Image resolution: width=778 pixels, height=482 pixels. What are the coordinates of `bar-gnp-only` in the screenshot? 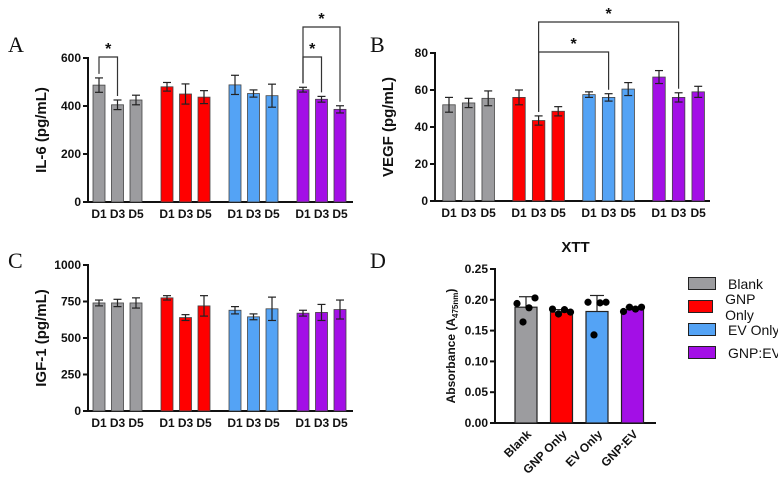 It's located at (561, 367).